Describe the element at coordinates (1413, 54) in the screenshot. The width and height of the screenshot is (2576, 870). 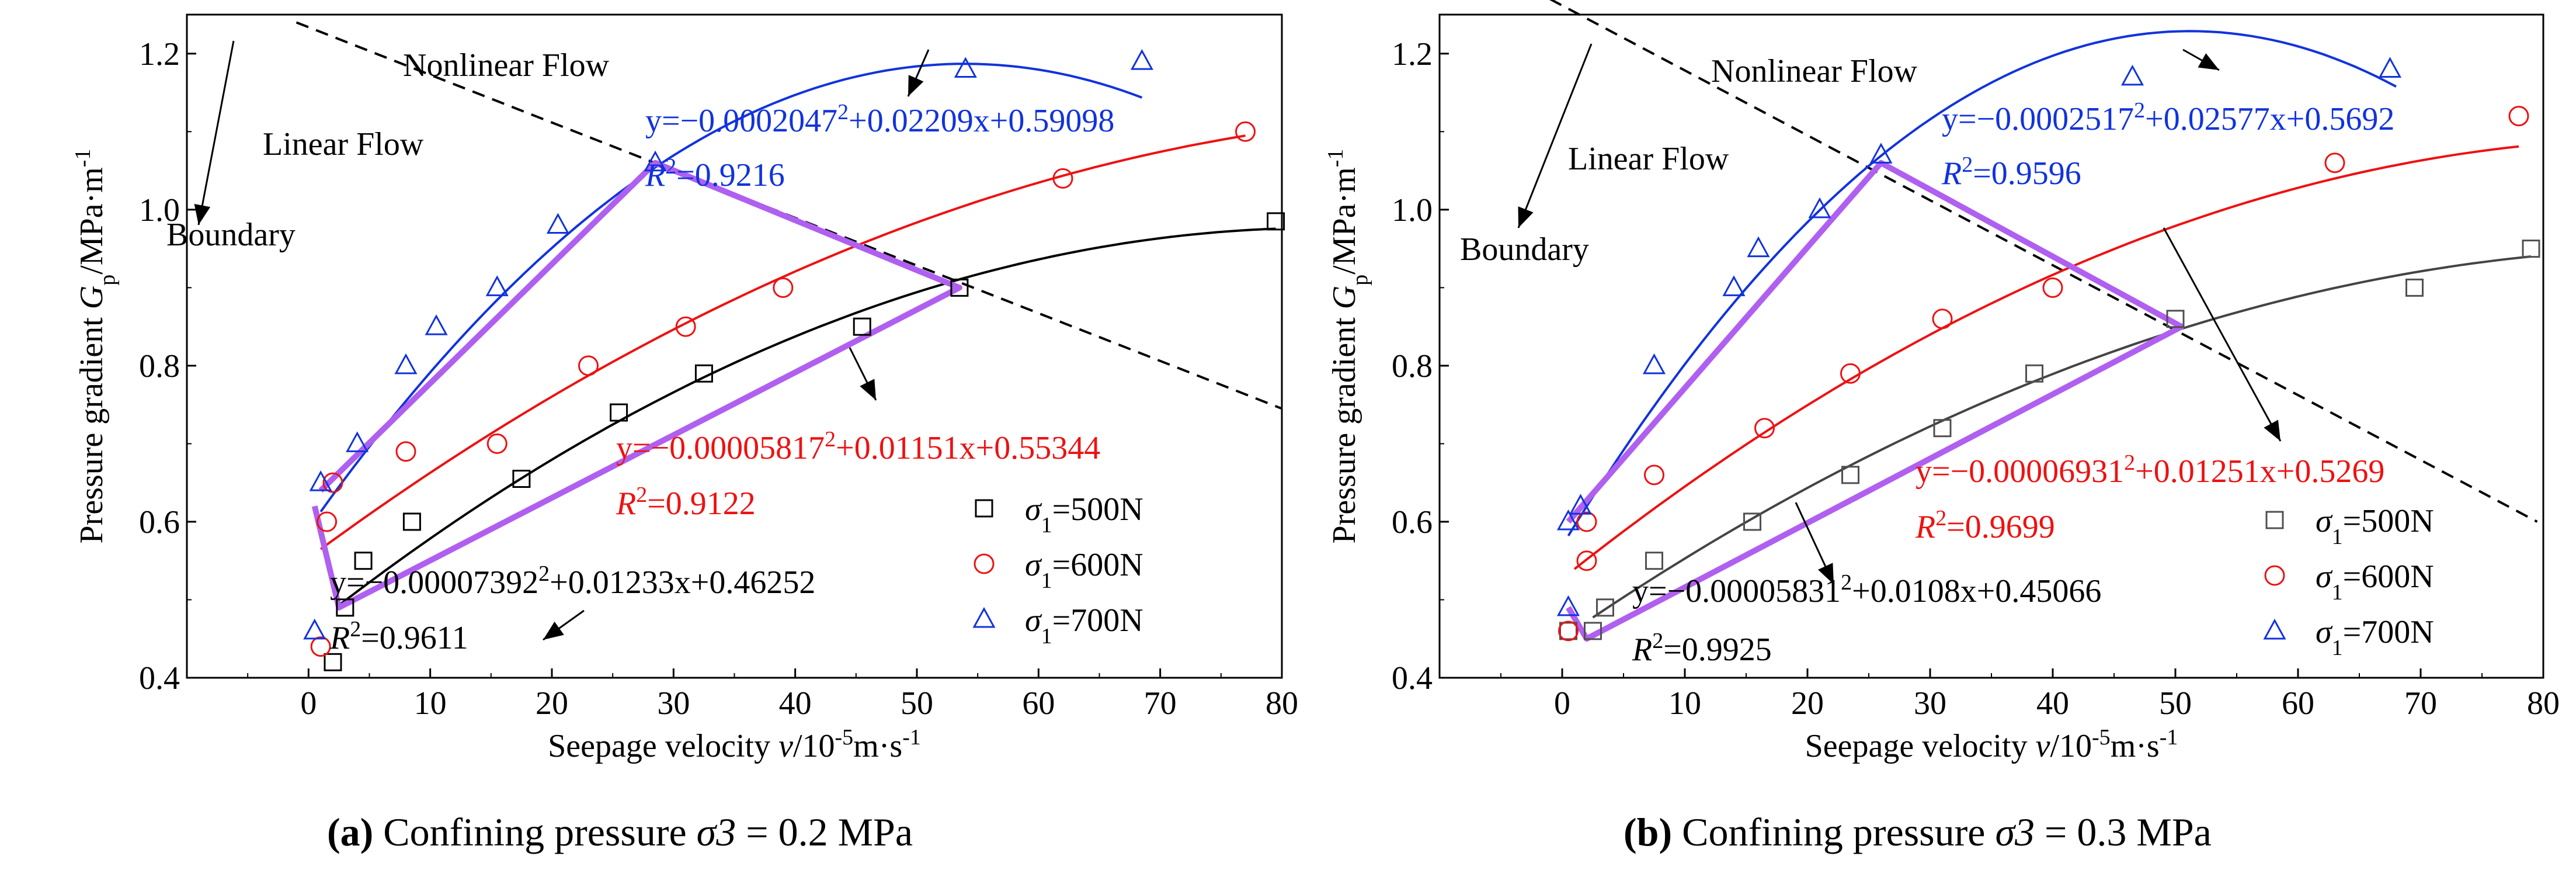
I see `y-tick-label: 1.2` at that location.